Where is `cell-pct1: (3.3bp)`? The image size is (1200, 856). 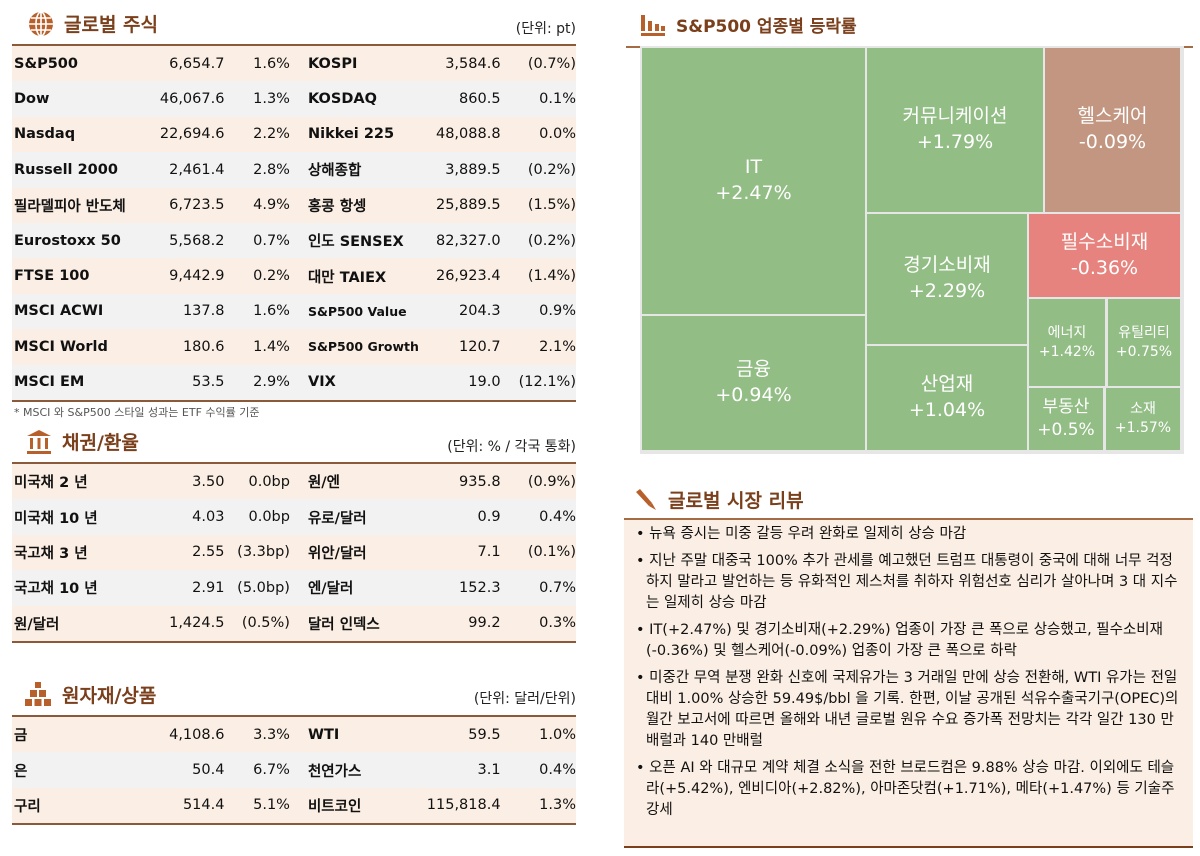 cell-pct1: (3.3bp) is located at coordinates (263, 552).